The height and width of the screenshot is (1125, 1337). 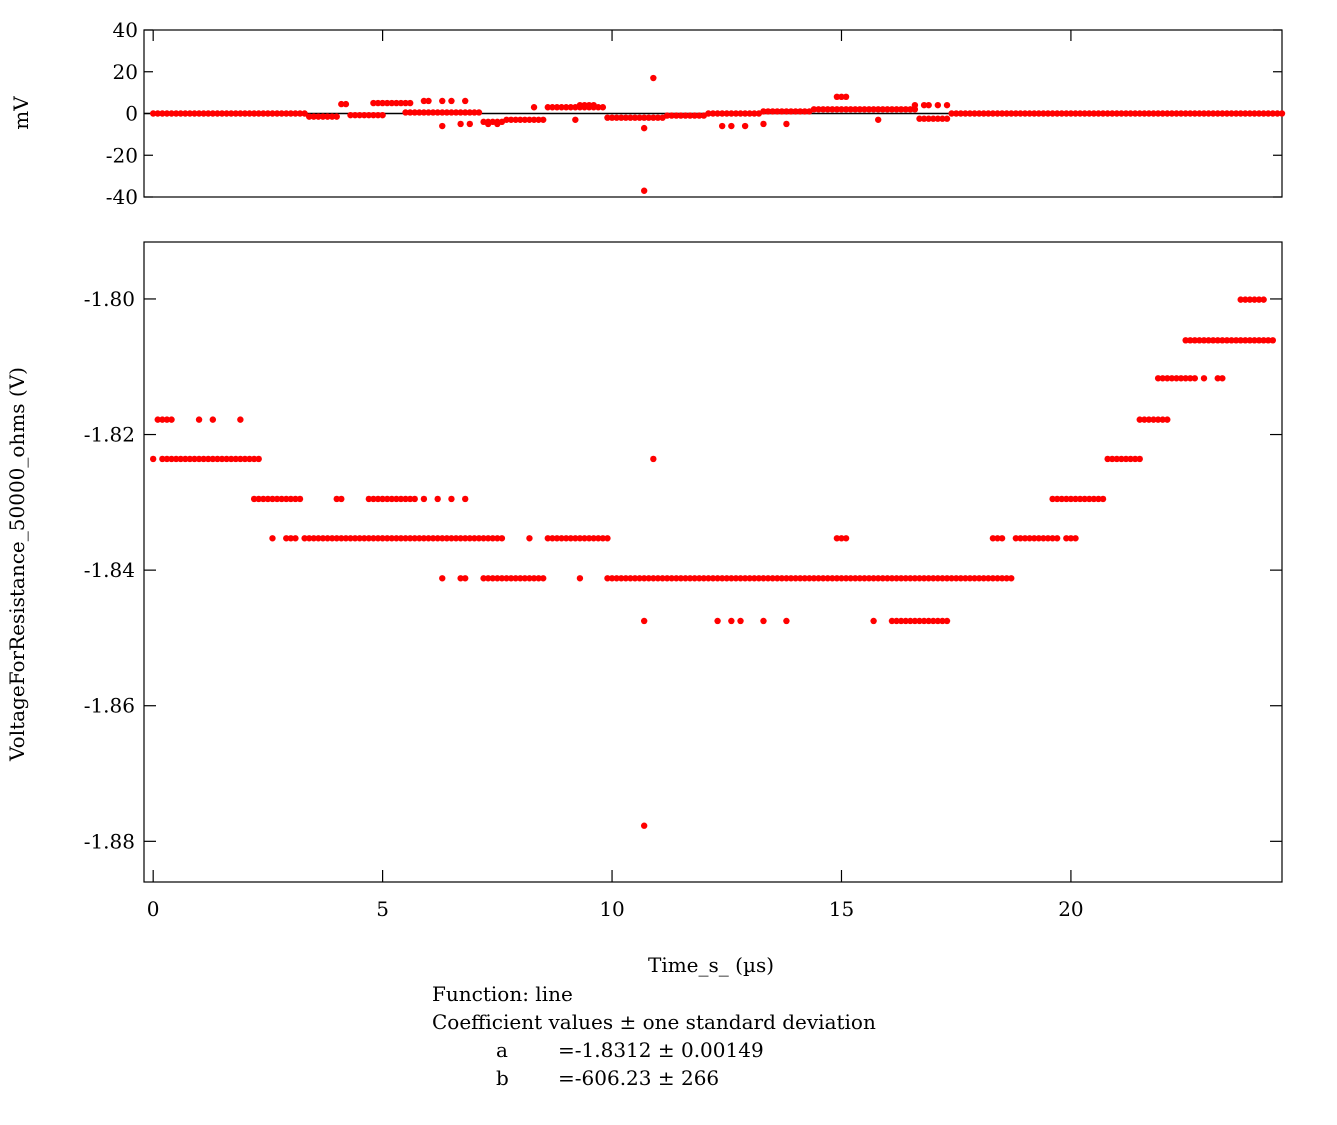 What do you see at coordinates (131, 114) in the screenshot?
I see `residual-y-tick-label: 0` at bounding box center [131, 114].